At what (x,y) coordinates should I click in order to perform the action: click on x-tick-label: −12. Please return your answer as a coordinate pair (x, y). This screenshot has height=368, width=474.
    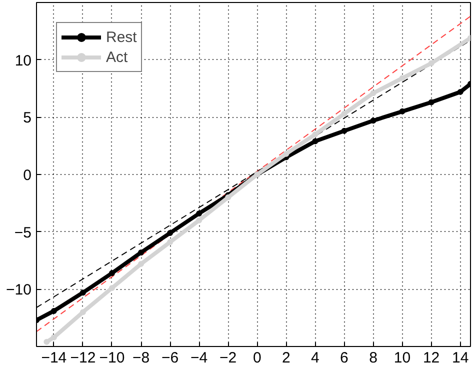
    Looking at the image, I should click on (83, 358).